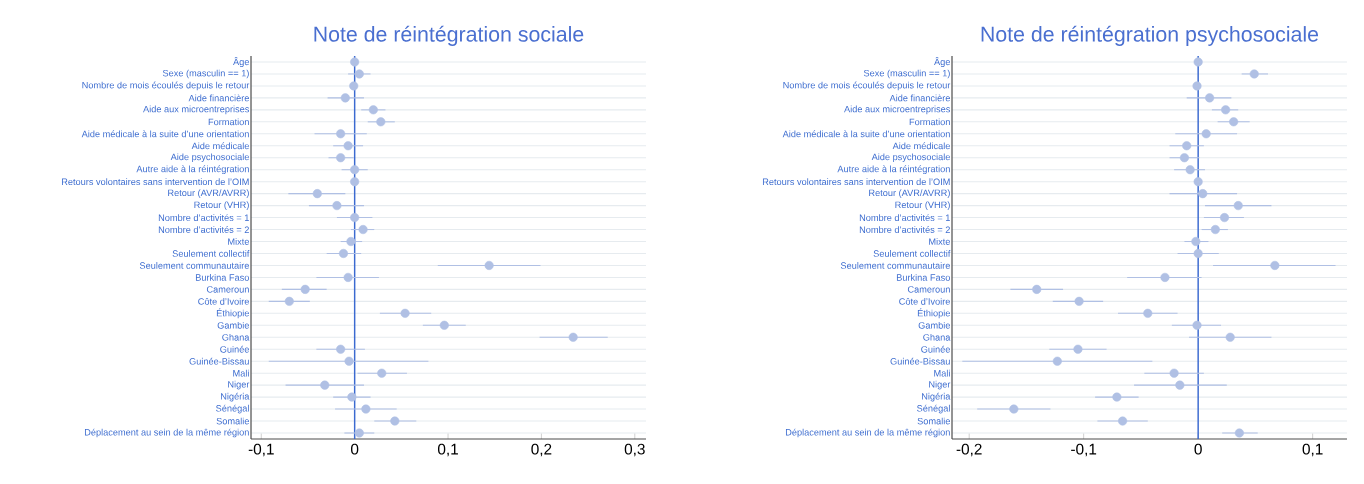 This screenshot has height=484, width=1364. What do you see at coordinates (235, 397) in the screenshot?
I see `y-tick-label: Nigéria` at bounding box center [235, 397].